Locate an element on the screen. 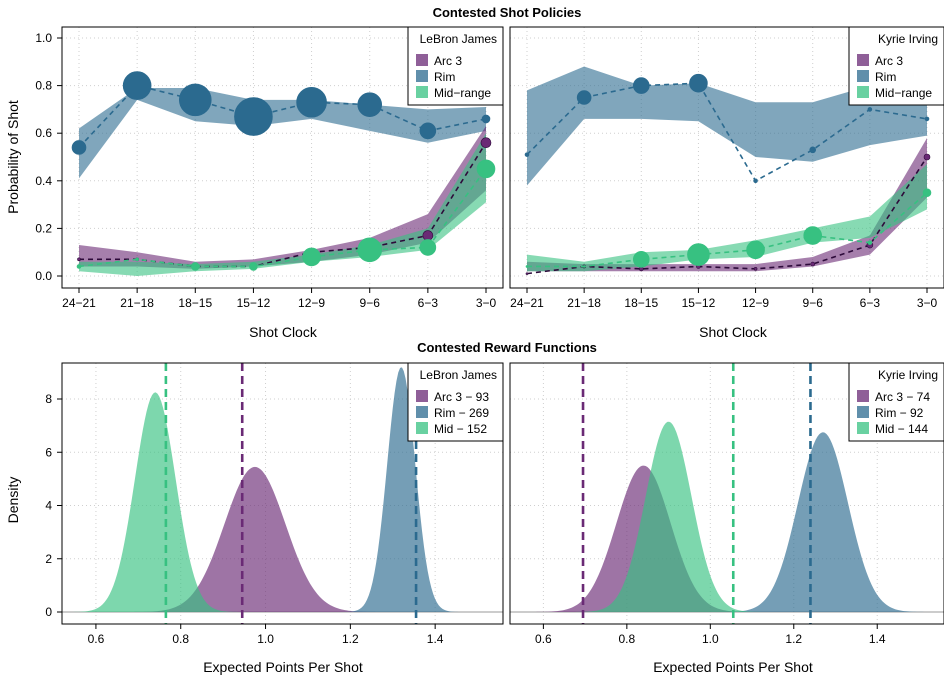 The image size is (944, 682). y-tick-label: 0.4 is located at coordinates (43, 181).